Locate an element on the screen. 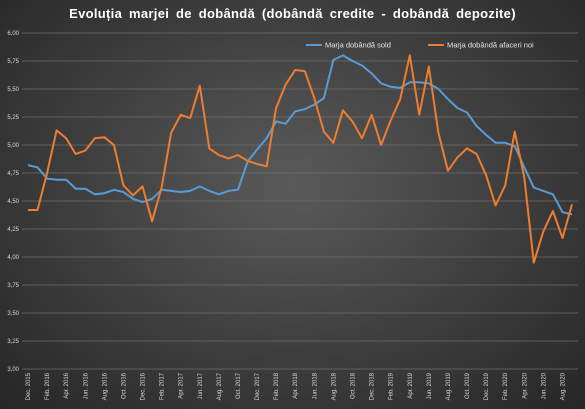  legend-label: Marja dobândă sold is located at coordinates (358, 45).